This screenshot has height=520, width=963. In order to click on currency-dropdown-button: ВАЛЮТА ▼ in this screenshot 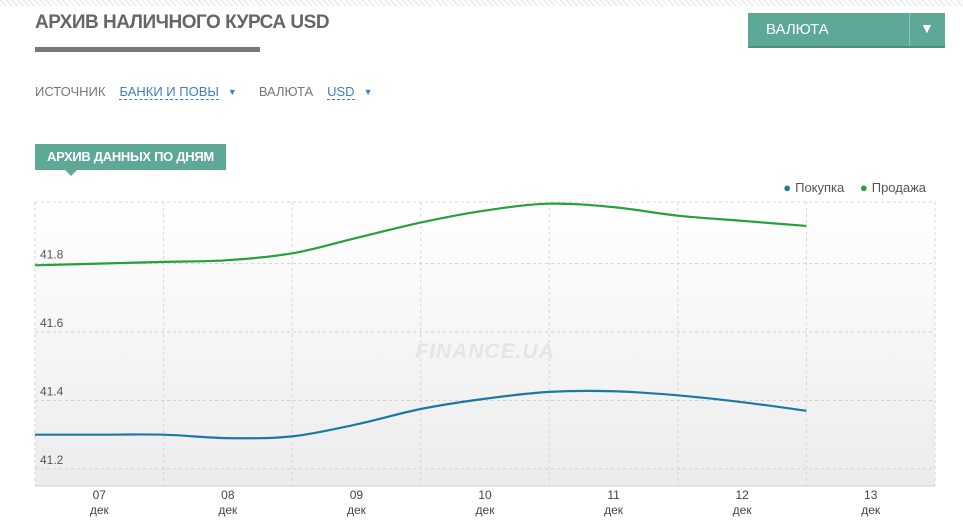, I will do `click(846, 29)`.